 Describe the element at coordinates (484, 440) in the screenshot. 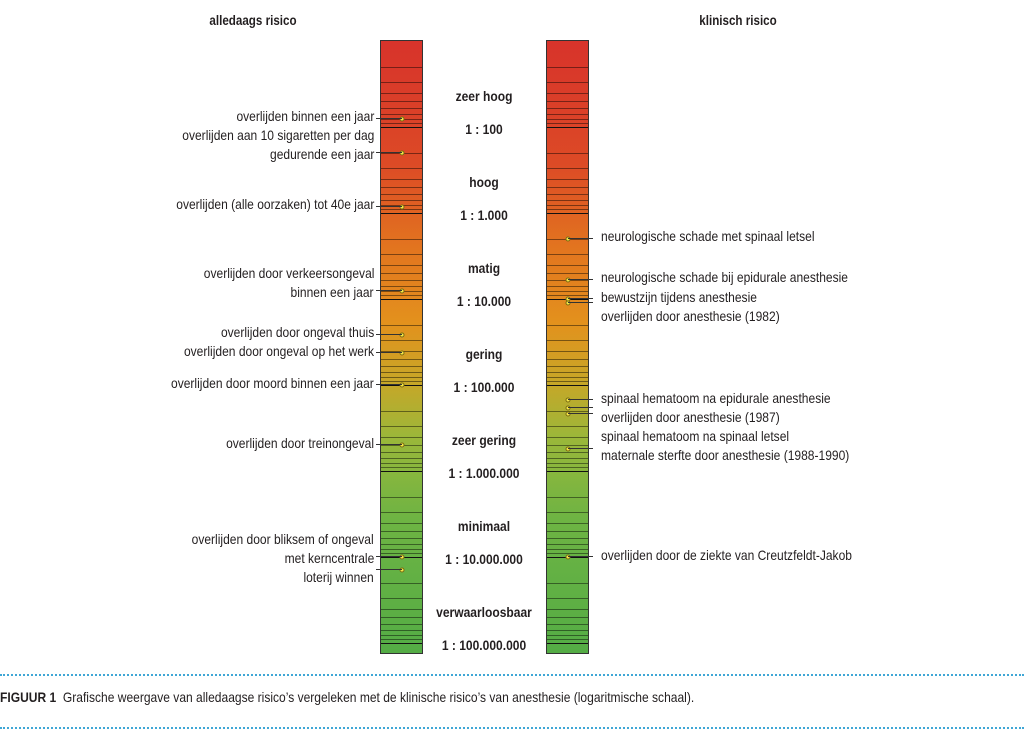

I see `risk-level-label: zeer gering` at that location.